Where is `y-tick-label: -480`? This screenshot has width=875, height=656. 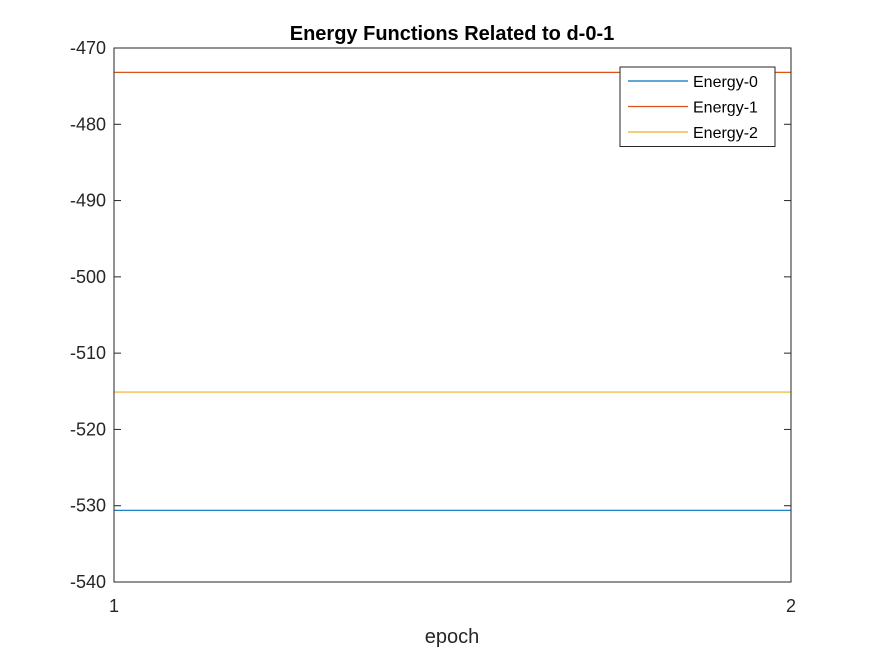
y-tick-label: -480 is located at coordinates (88, 124).